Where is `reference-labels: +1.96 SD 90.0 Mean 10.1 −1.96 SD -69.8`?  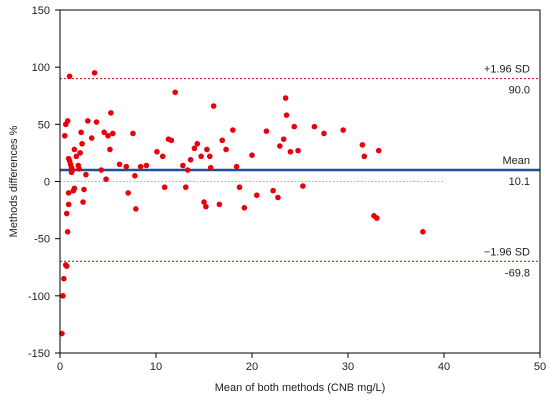 reference-labels: +1.96 SD 90.0 Mean 10.1 −1.96 SD -69.8 is located at coordinates (507, 172).